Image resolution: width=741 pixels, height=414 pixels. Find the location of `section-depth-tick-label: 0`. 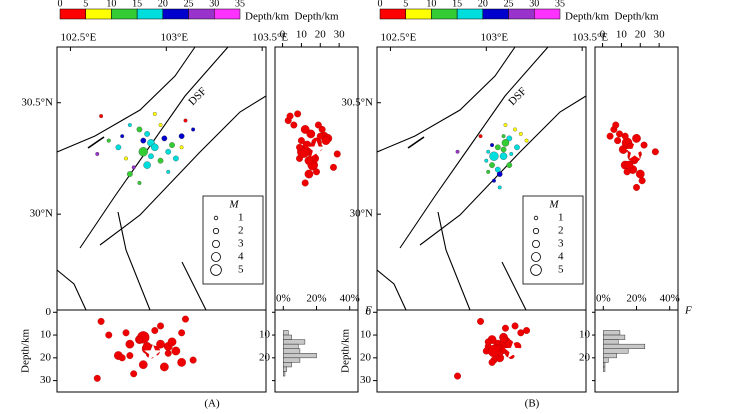

section-depth-tick-label: 0 is located at coordinates (369, 312).